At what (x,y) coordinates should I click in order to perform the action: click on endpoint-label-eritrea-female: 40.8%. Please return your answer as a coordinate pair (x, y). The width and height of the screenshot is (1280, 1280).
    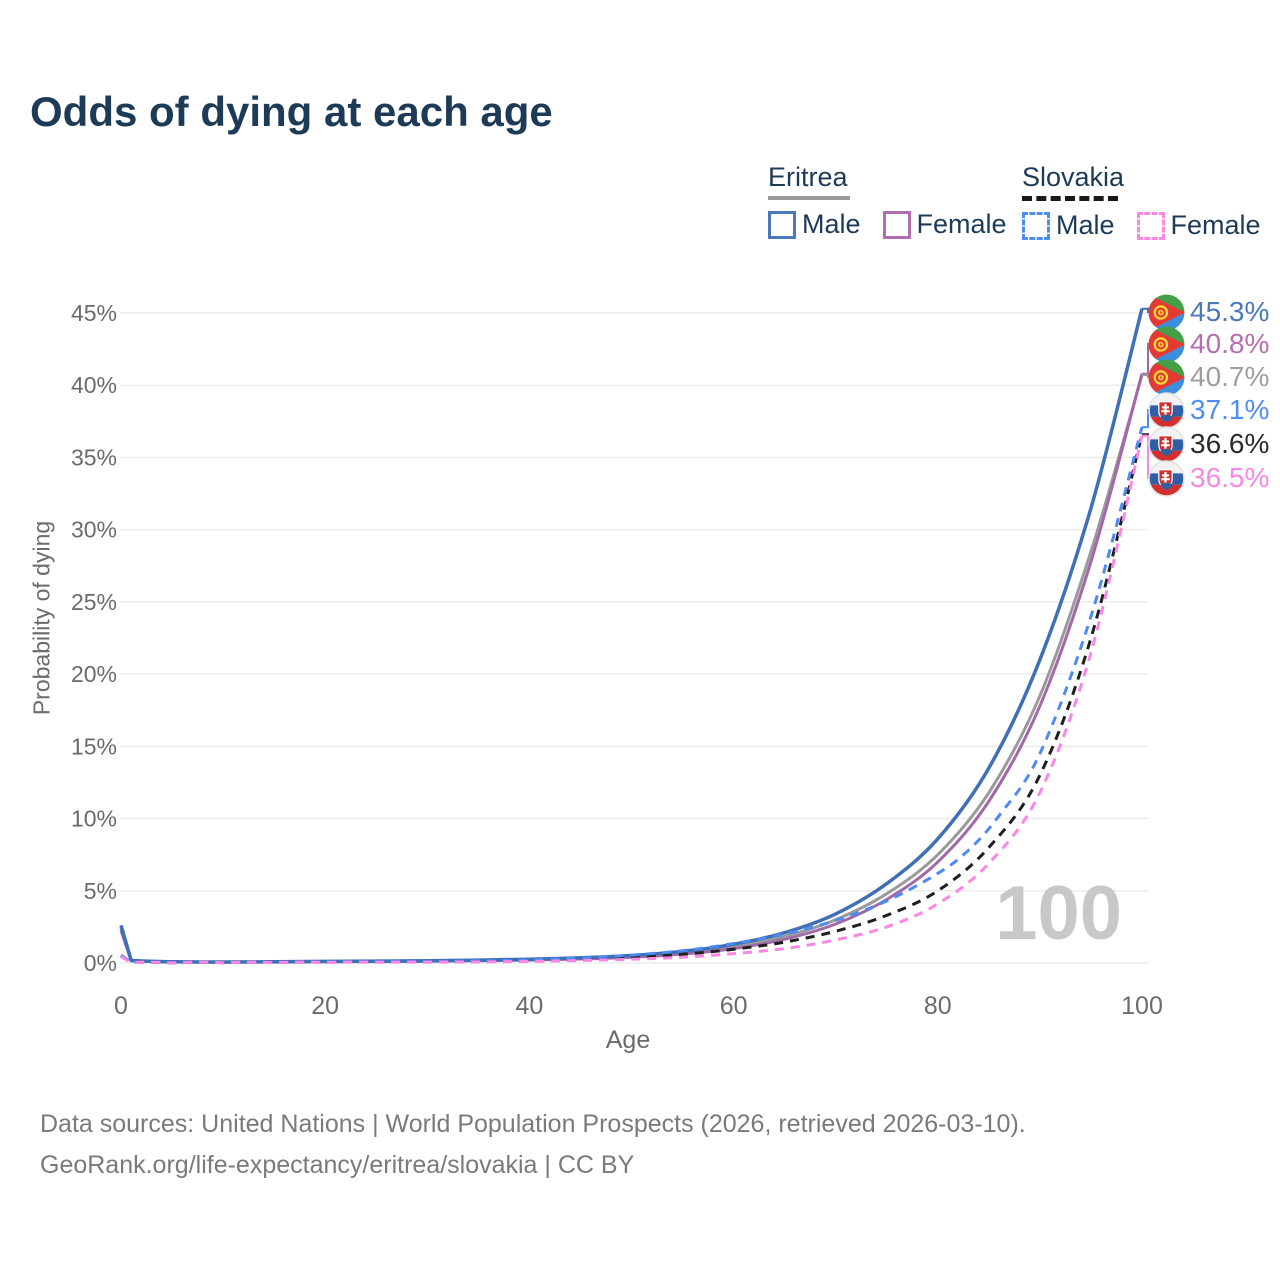
    Looking at the image, I should click on (1208, 344).